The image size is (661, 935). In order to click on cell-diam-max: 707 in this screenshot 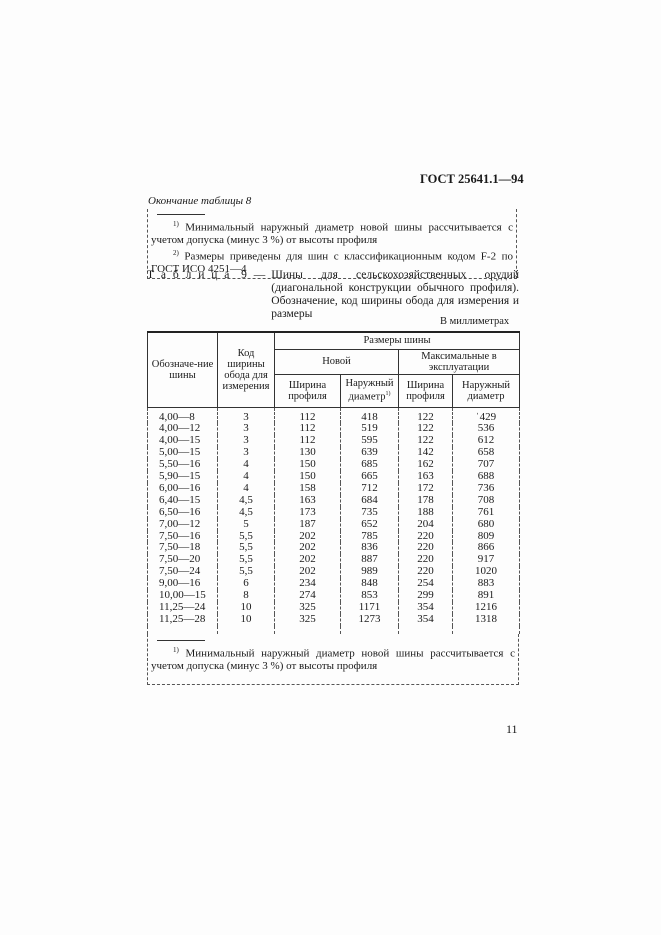, I will do `click(486, 465)`.